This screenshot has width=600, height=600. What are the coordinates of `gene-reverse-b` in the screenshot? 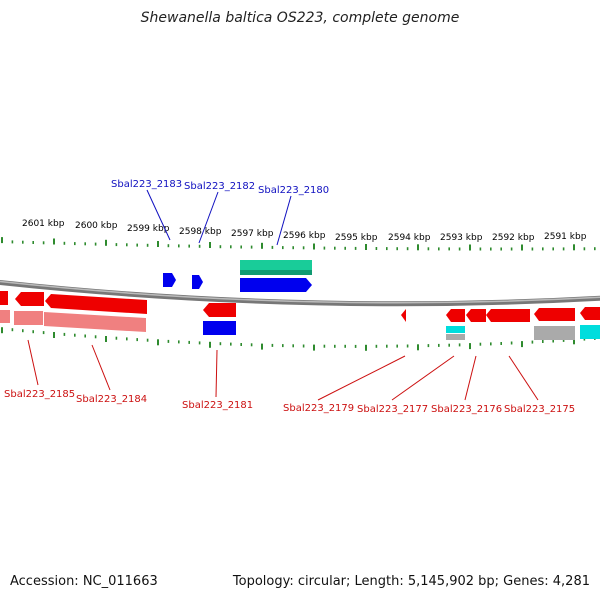 It's located at (554, 314).